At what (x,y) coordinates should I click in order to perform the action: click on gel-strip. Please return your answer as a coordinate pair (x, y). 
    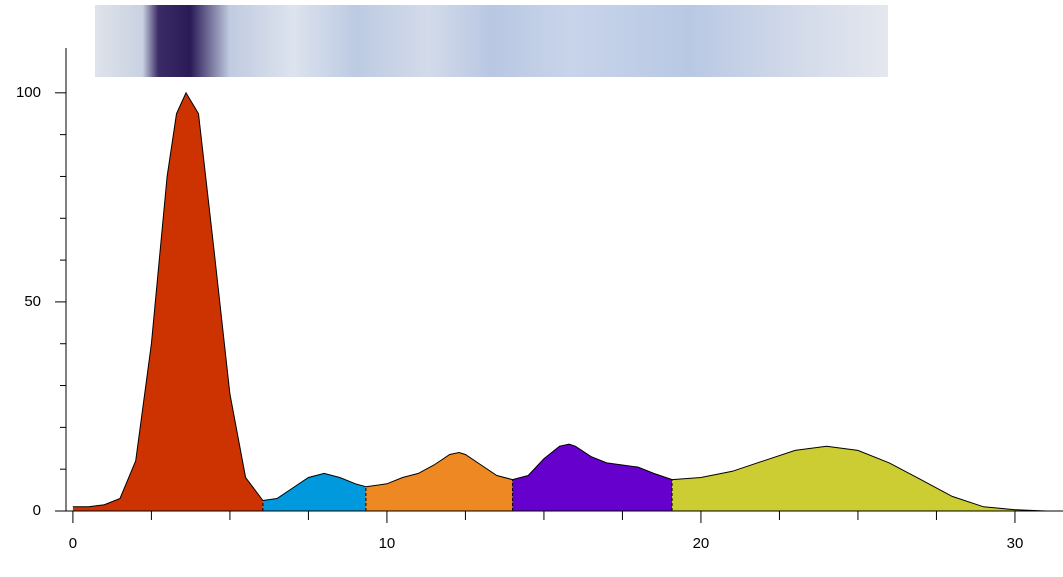
    Looking at the image, I should click on (491, 41).